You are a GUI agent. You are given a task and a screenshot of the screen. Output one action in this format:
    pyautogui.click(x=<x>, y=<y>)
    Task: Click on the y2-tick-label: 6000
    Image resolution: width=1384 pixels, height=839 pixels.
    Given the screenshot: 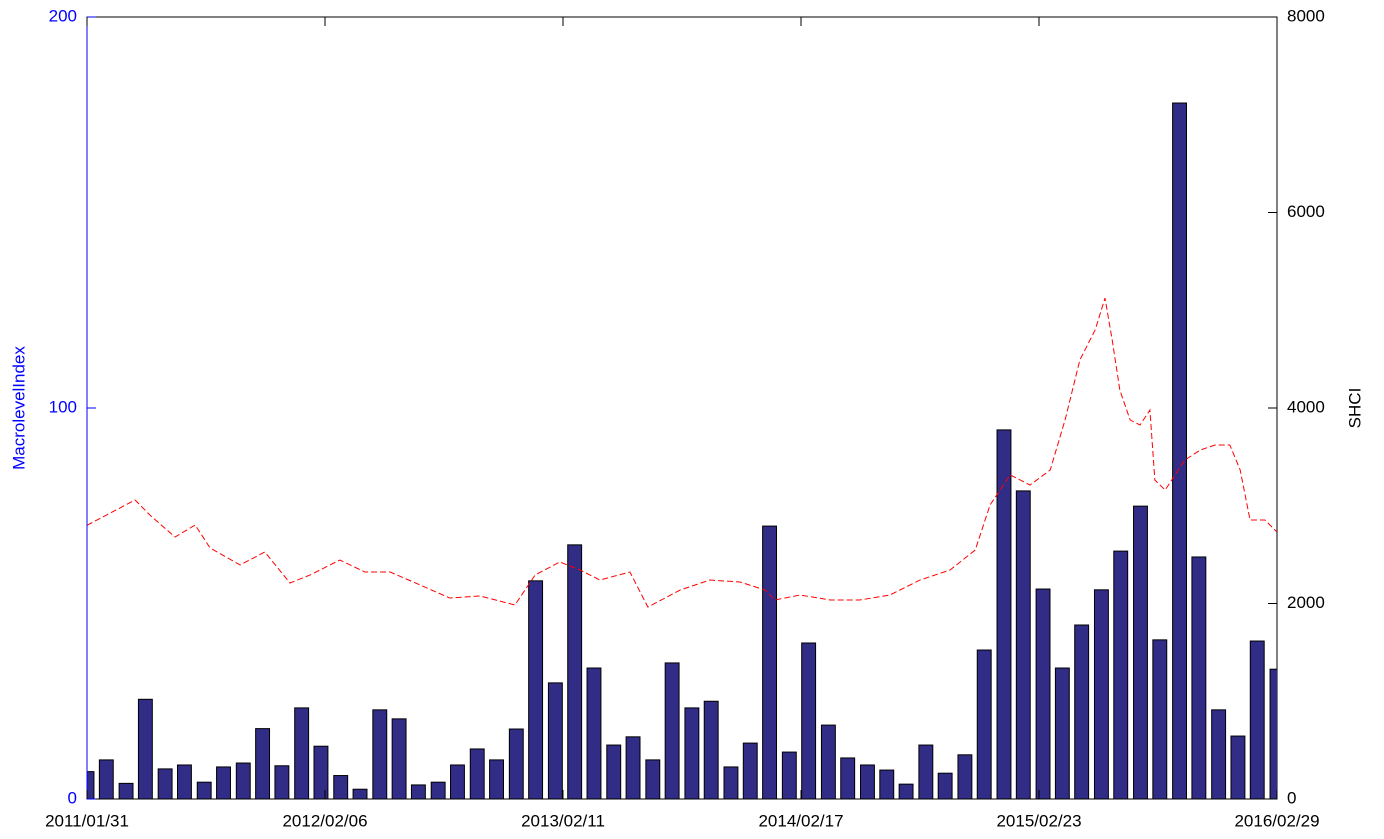 What is the action you would take?
    pyautogui.click(x=1306, y=211)
    